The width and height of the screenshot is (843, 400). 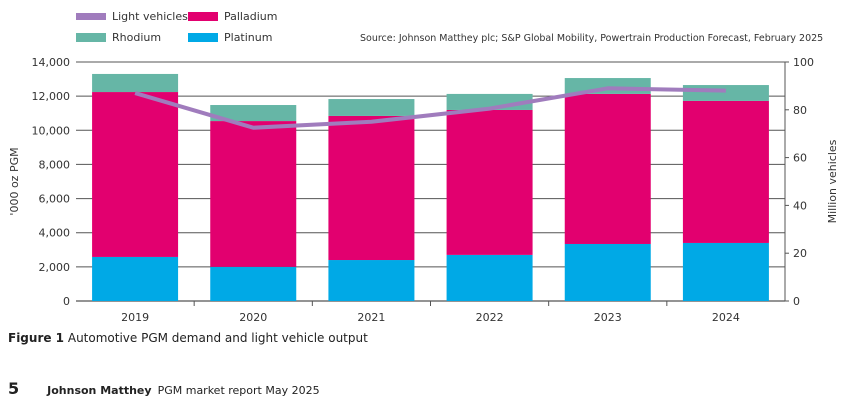 What do you see at coordinates (55, 267) in the screenshot?
I see `y-tick-label: 2,000` at bounding box center [55, 267].